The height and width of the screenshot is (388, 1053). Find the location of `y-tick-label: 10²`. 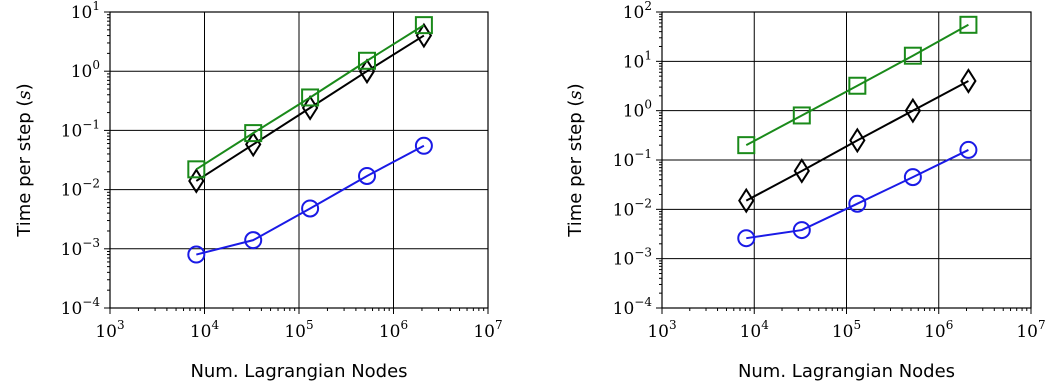

y-tick-label: 10² is located at coordinates (637, 11).